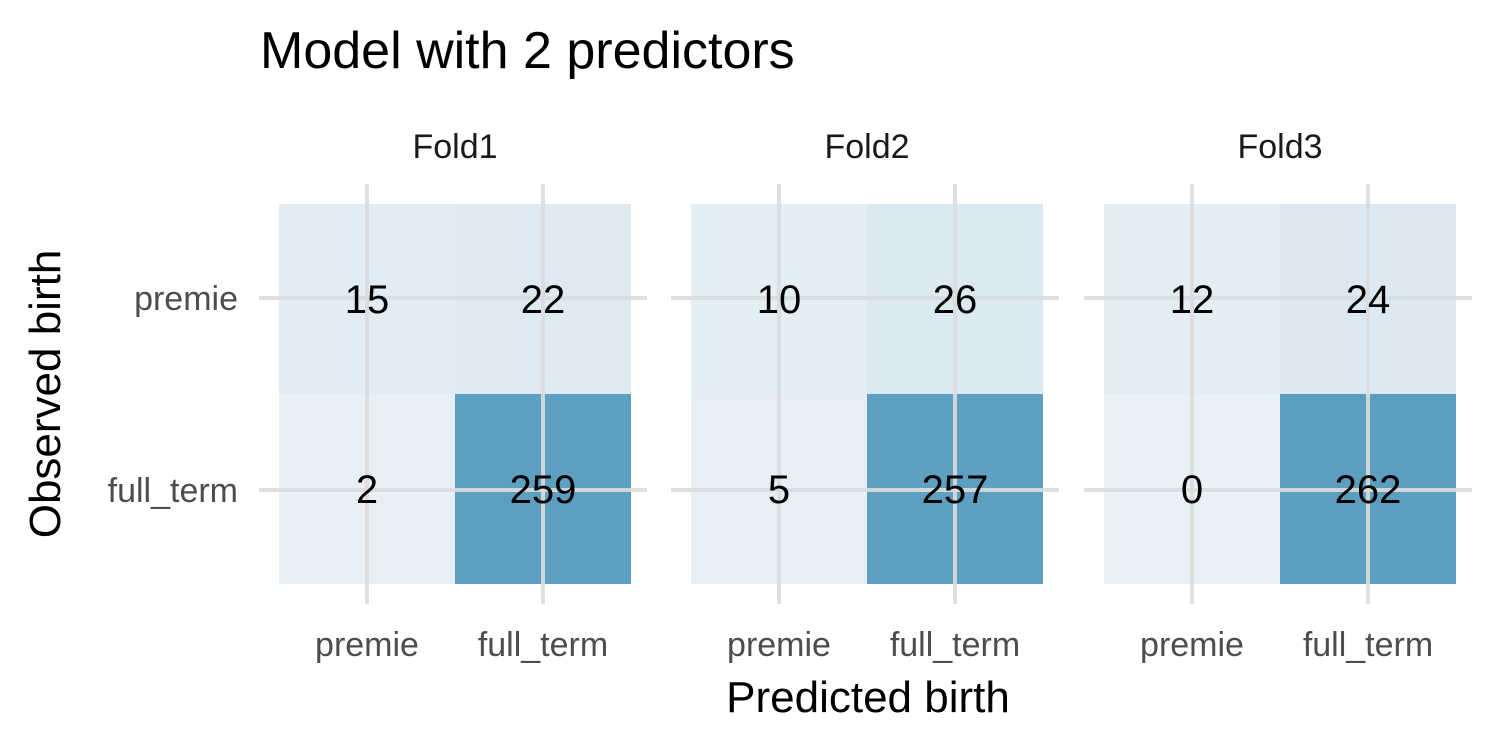  Describe the element at coordinates (1192, 490) in the screenshot. I see `cell-value-label: 0` at that location.